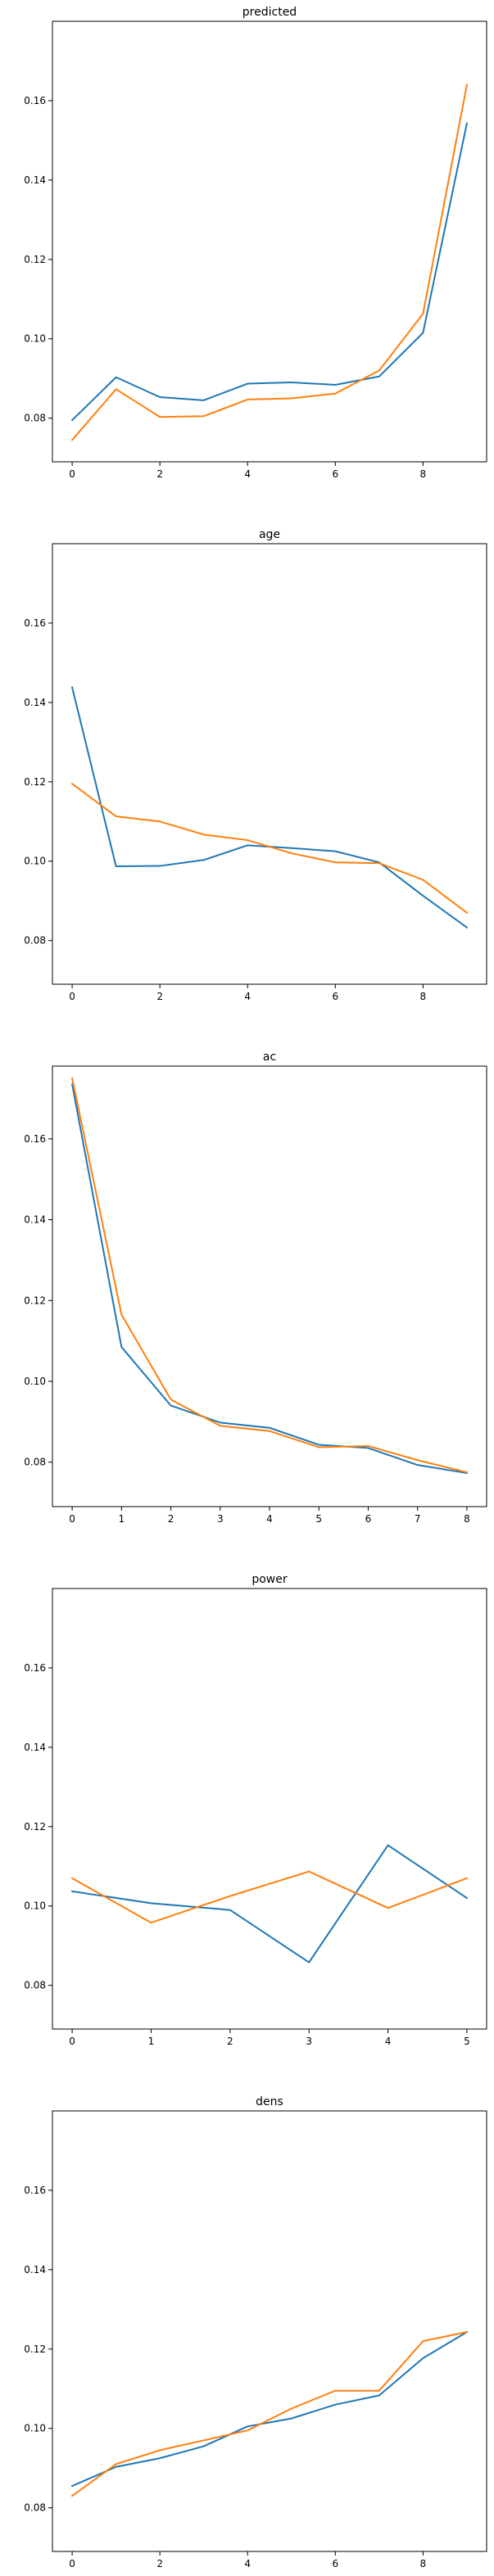 Image resolution: width=494 pixels, height=2576 pixels. I want to click on chart-title: ac, so click(269, 1057).